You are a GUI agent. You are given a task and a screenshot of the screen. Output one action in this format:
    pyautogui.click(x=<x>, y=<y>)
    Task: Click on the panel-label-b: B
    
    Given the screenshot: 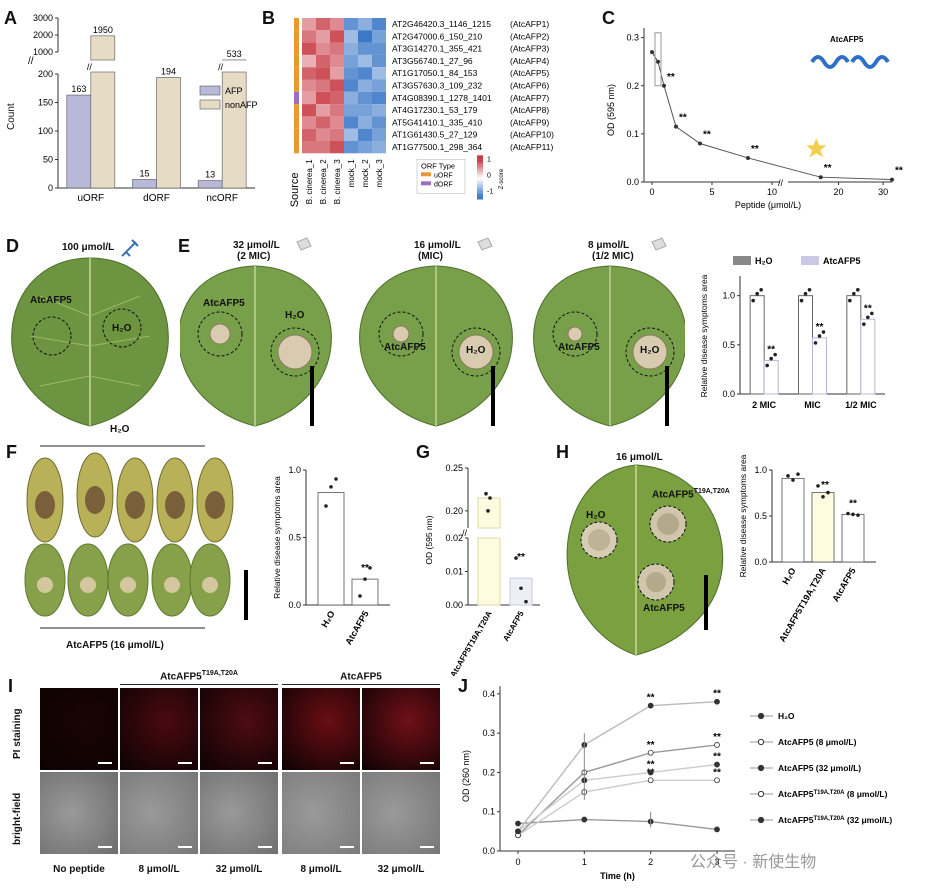 What is the action you would take?
    pyautogui.click(x=268, y=18)
    